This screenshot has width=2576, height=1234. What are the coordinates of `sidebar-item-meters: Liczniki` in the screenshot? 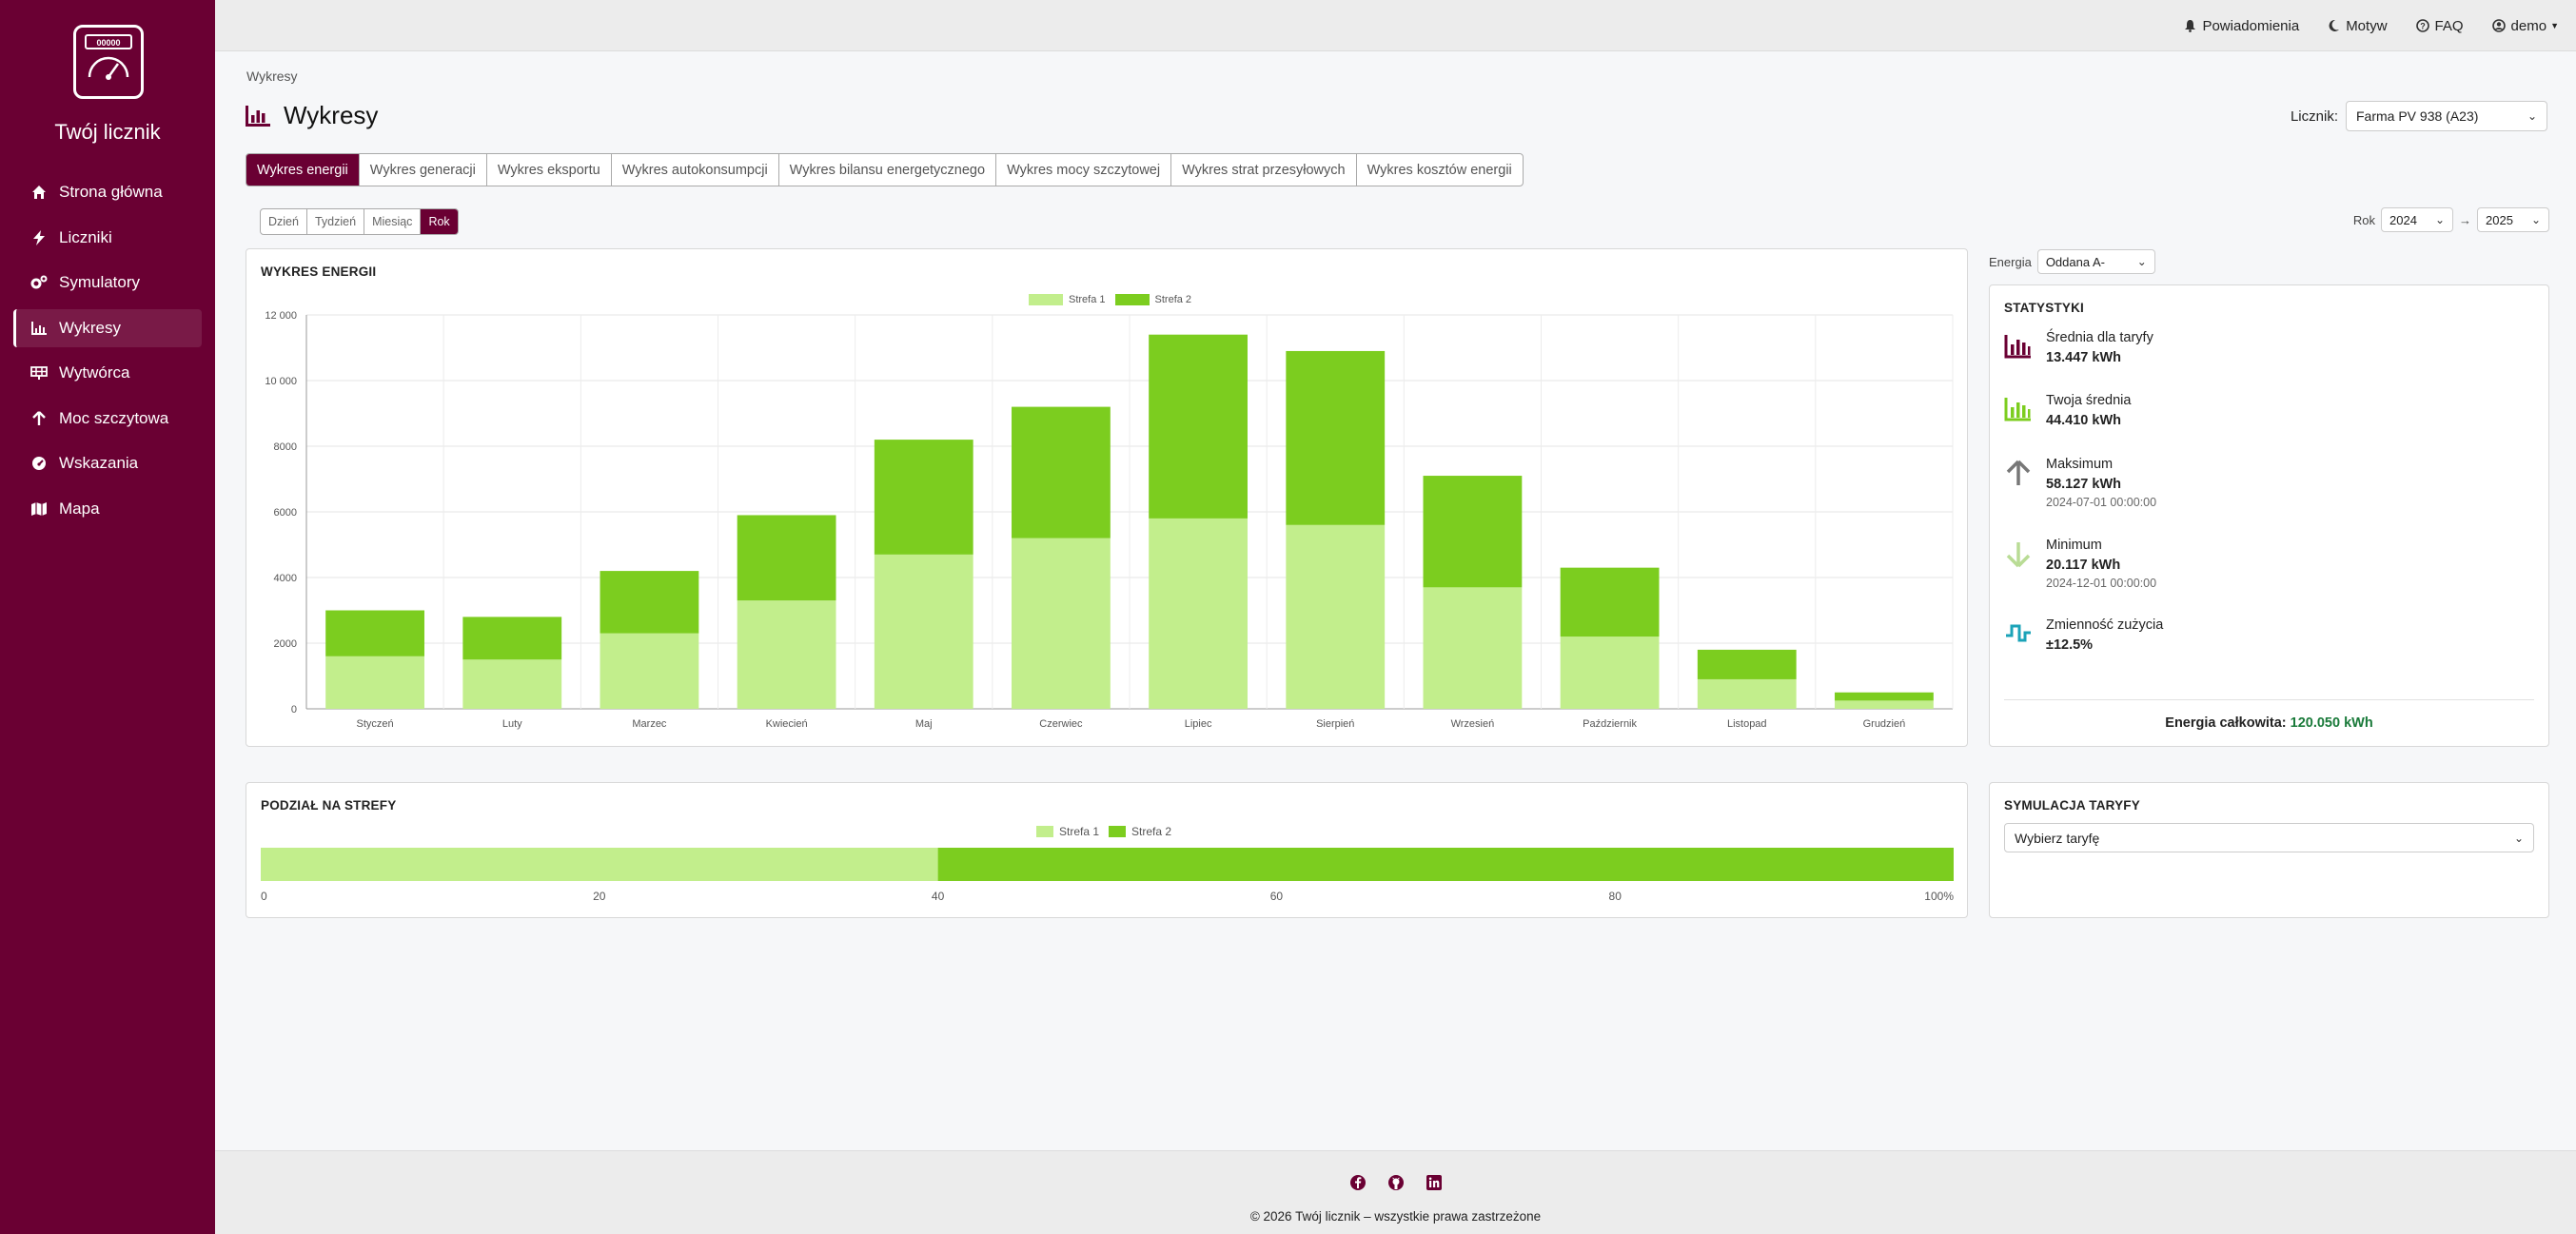 It's located at (107, 238).